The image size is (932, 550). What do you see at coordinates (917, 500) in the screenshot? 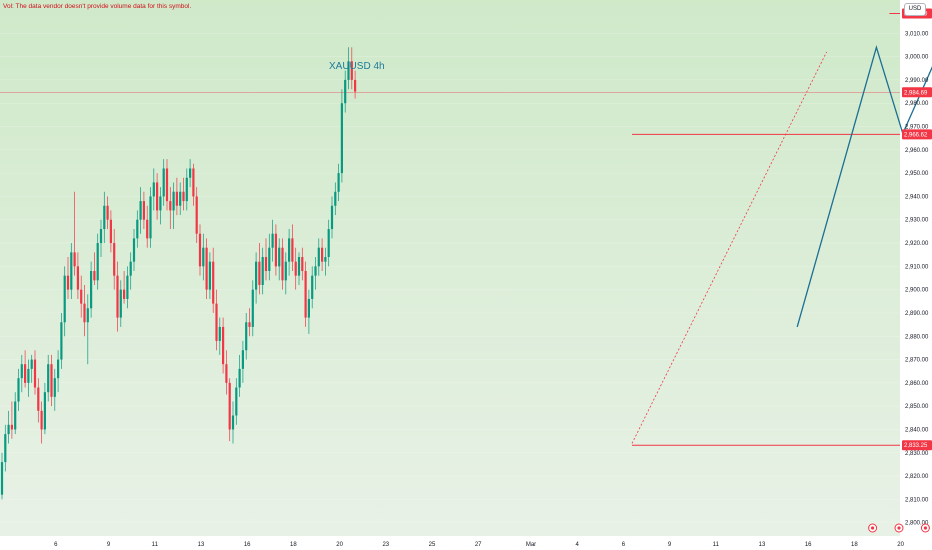
I see `price-tick-label: 2,810.00` at bounding box center [917, 500].